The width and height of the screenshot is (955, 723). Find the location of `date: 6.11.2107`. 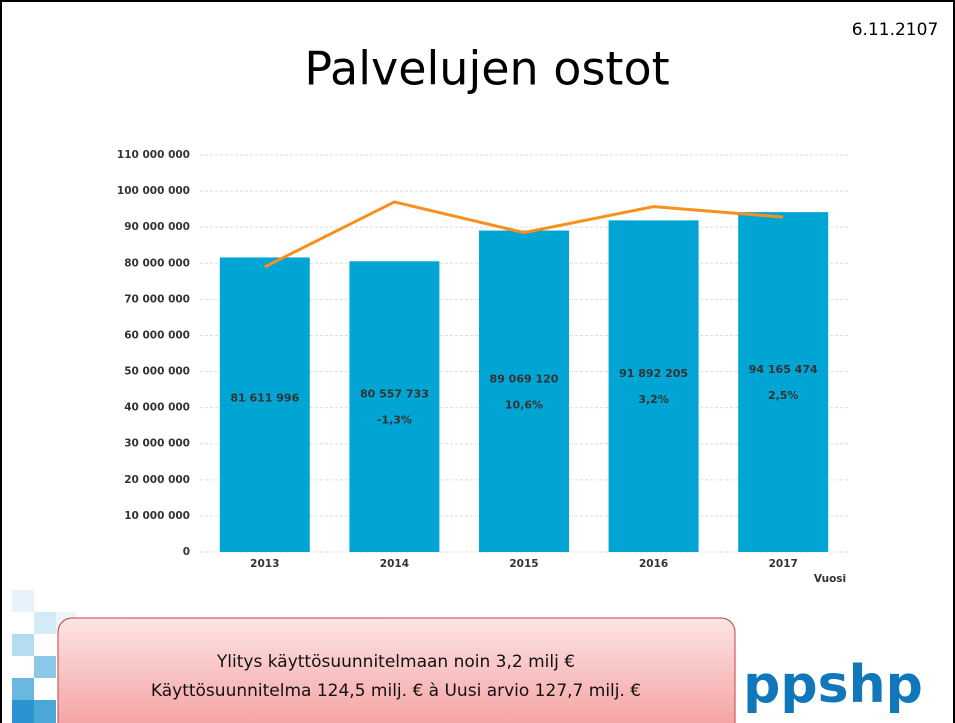

date: 6.11.2107 is located at coordinates (895, 30).